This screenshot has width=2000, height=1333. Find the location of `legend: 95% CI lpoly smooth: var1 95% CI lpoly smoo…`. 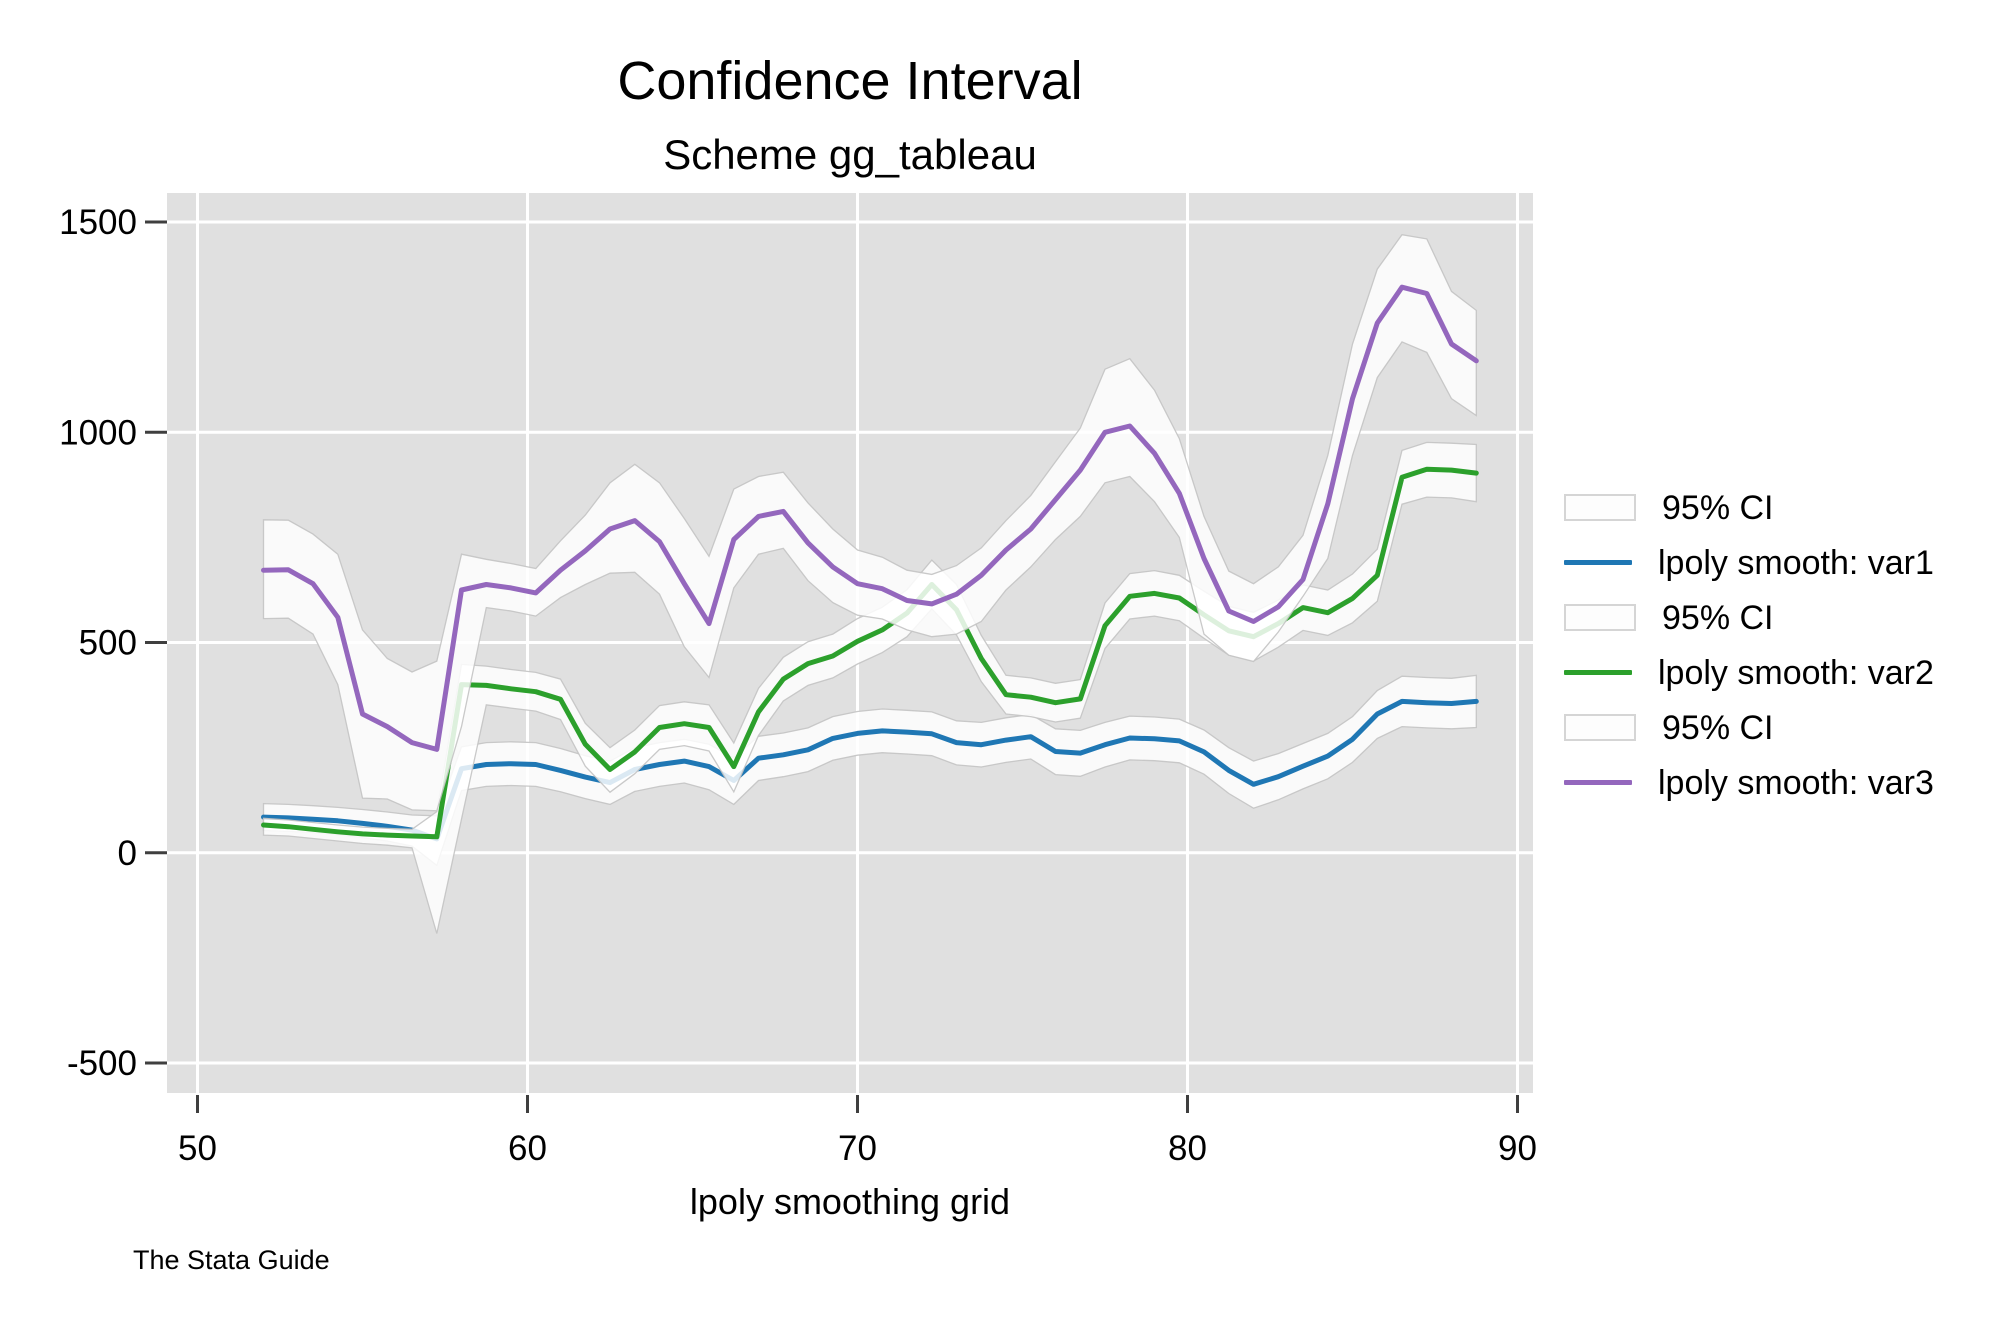

legend: 95% CI lpoly smooth: var1 95% CI lpoly smoo… is located at coordinates (1749, 645).